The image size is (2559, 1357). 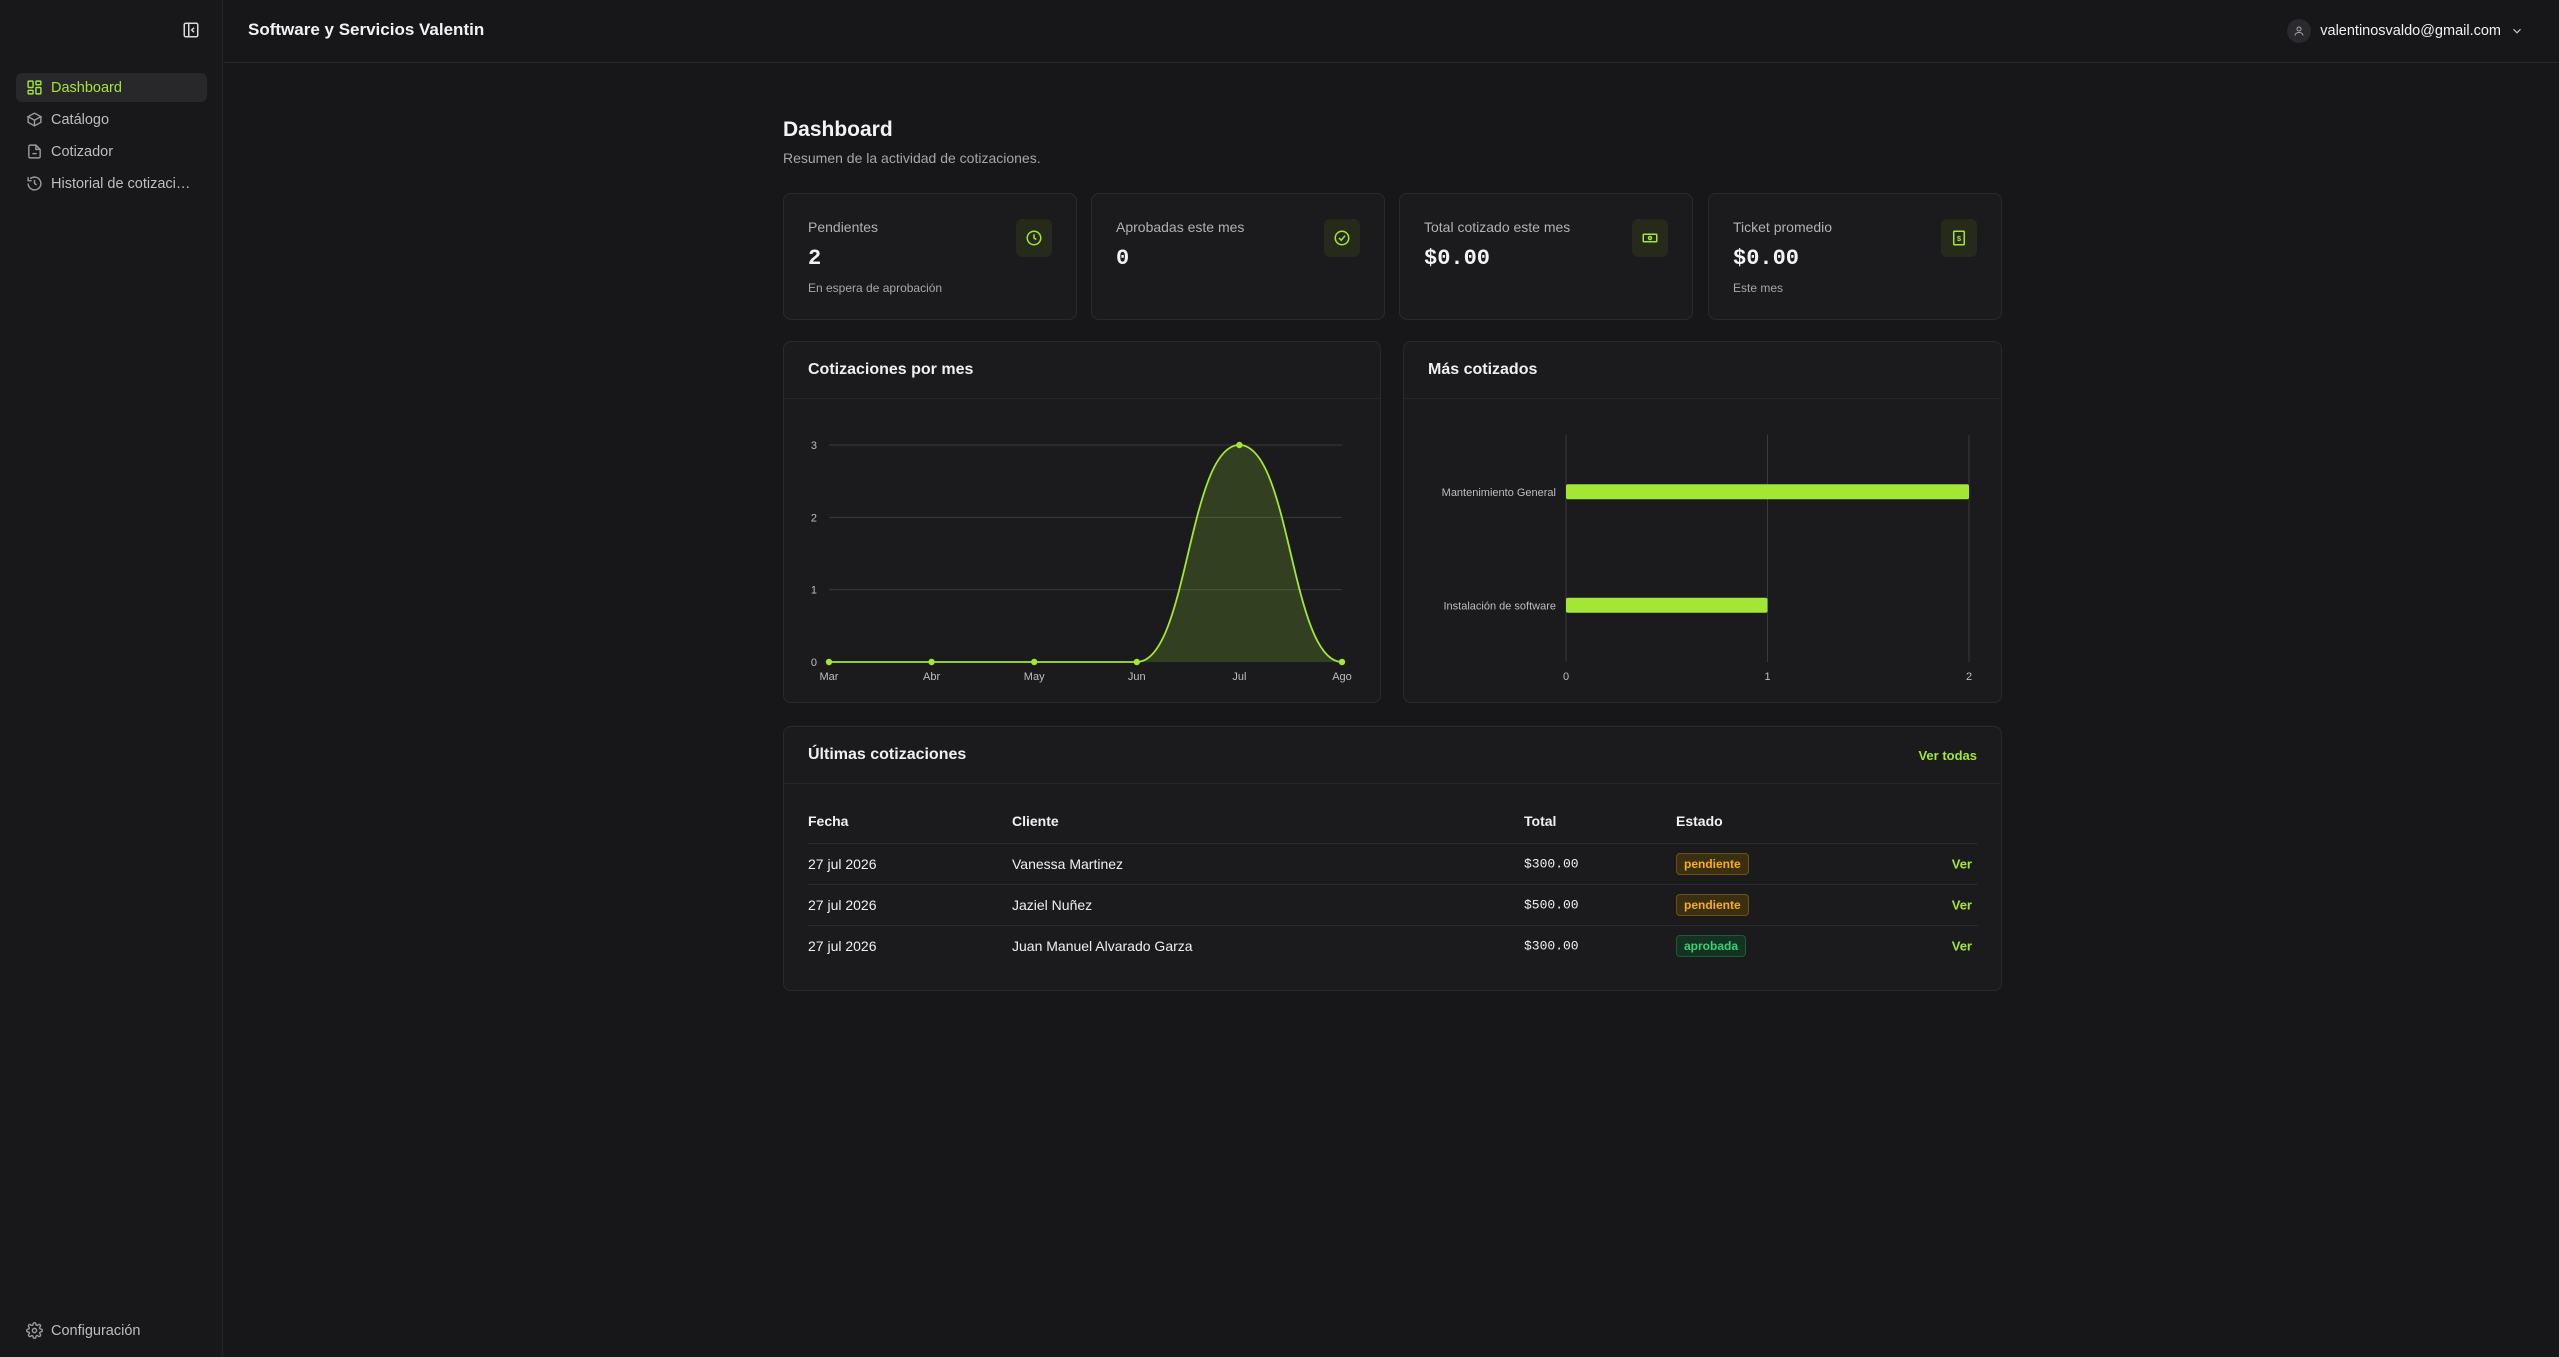 I want to click on y-tick-label: Instalación de software, so click(x=1499, y=606).